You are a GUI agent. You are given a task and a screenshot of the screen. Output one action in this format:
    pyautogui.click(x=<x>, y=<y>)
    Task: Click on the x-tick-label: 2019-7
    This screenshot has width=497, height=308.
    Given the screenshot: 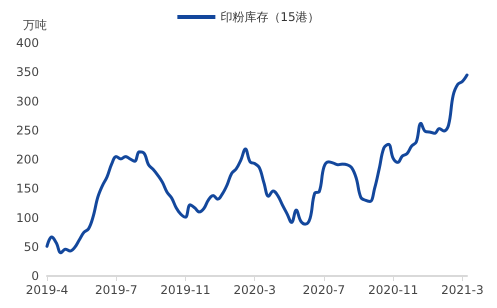 What is the action you would take?
    pyautogui.click(x=116, y=290)
    